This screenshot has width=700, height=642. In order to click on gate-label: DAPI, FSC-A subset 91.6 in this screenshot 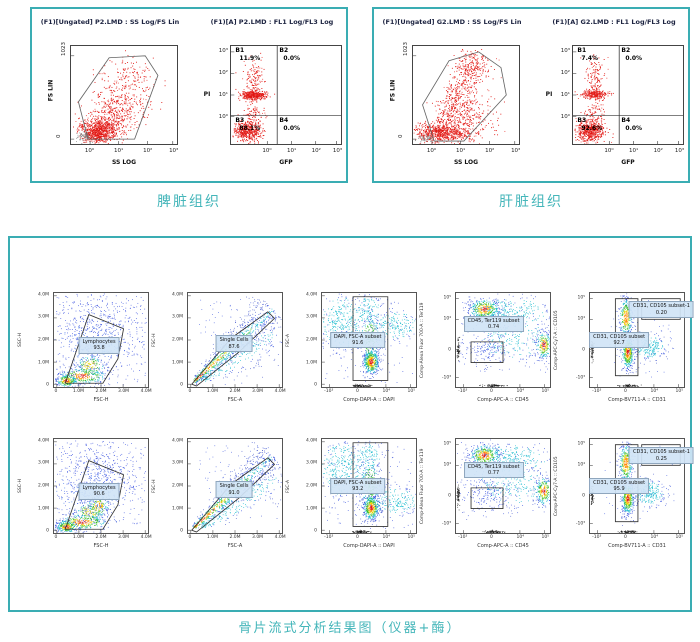, I will do `click(357, 340)`.